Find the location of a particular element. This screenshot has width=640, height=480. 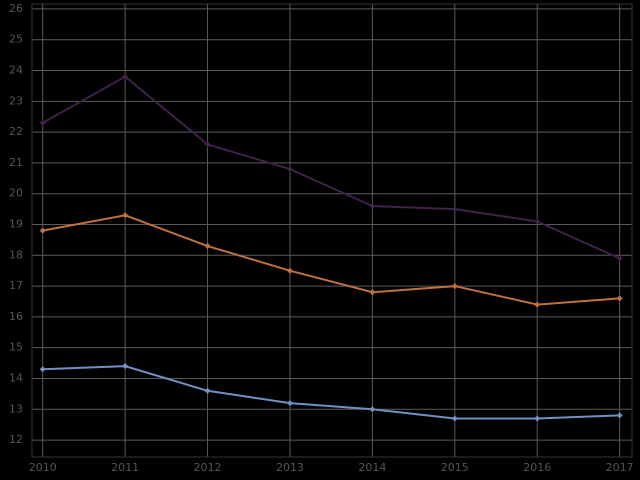

x-tick-label: 2015 is located at coordinates (455, 467).